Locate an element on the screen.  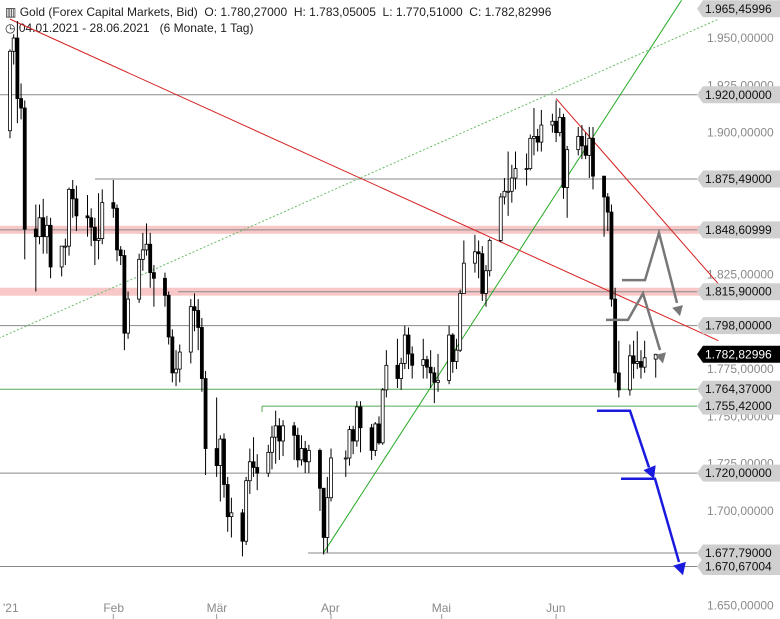
x-tick-label: Mai is located at coordinates (441, 608).